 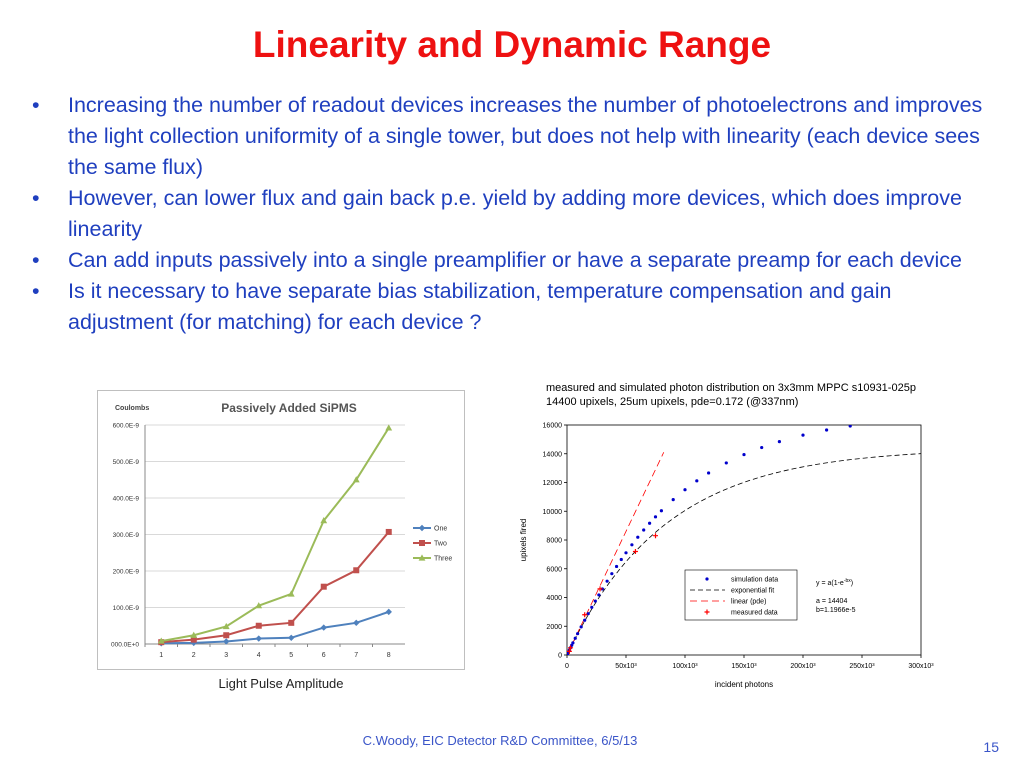 What do you see at coordinates (126, 608) in the screenshot?
I see `y-tick-label: 100.0E-9` at bounding box center [126, 608].